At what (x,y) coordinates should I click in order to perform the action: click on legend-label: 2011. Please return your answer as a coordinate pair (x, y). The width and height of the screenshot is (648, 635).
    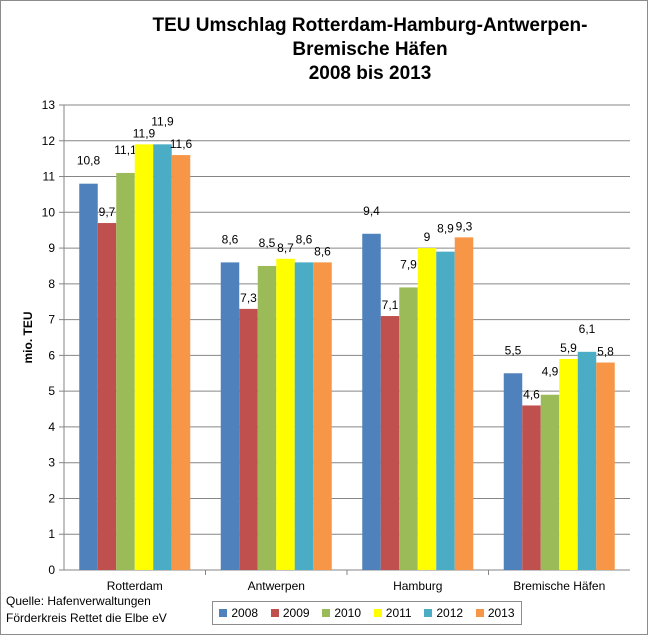
    Looking at the image, I should click on (398, 613).